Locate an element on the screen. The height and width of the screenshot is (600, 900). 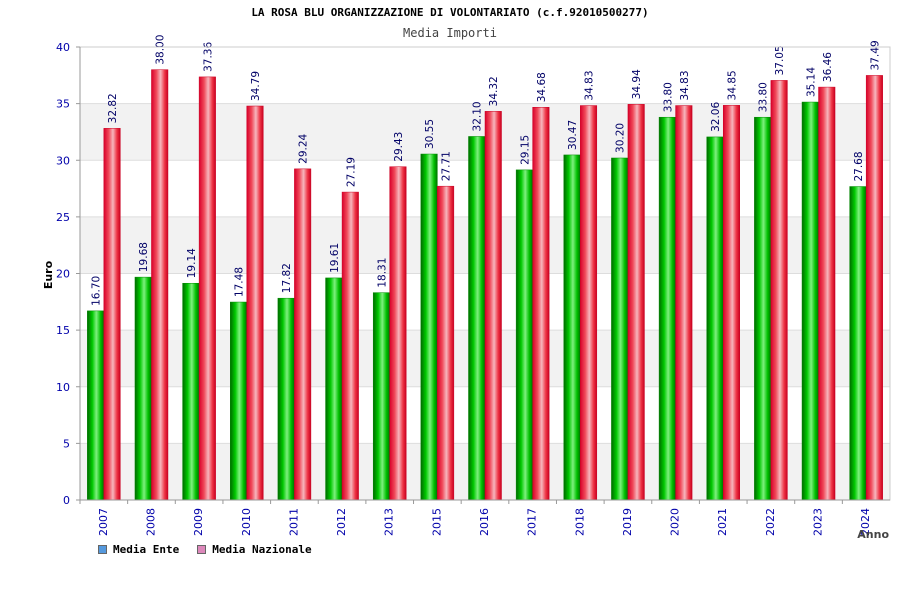
x-tick-label: 2013 is located at coordinates (389, 522).